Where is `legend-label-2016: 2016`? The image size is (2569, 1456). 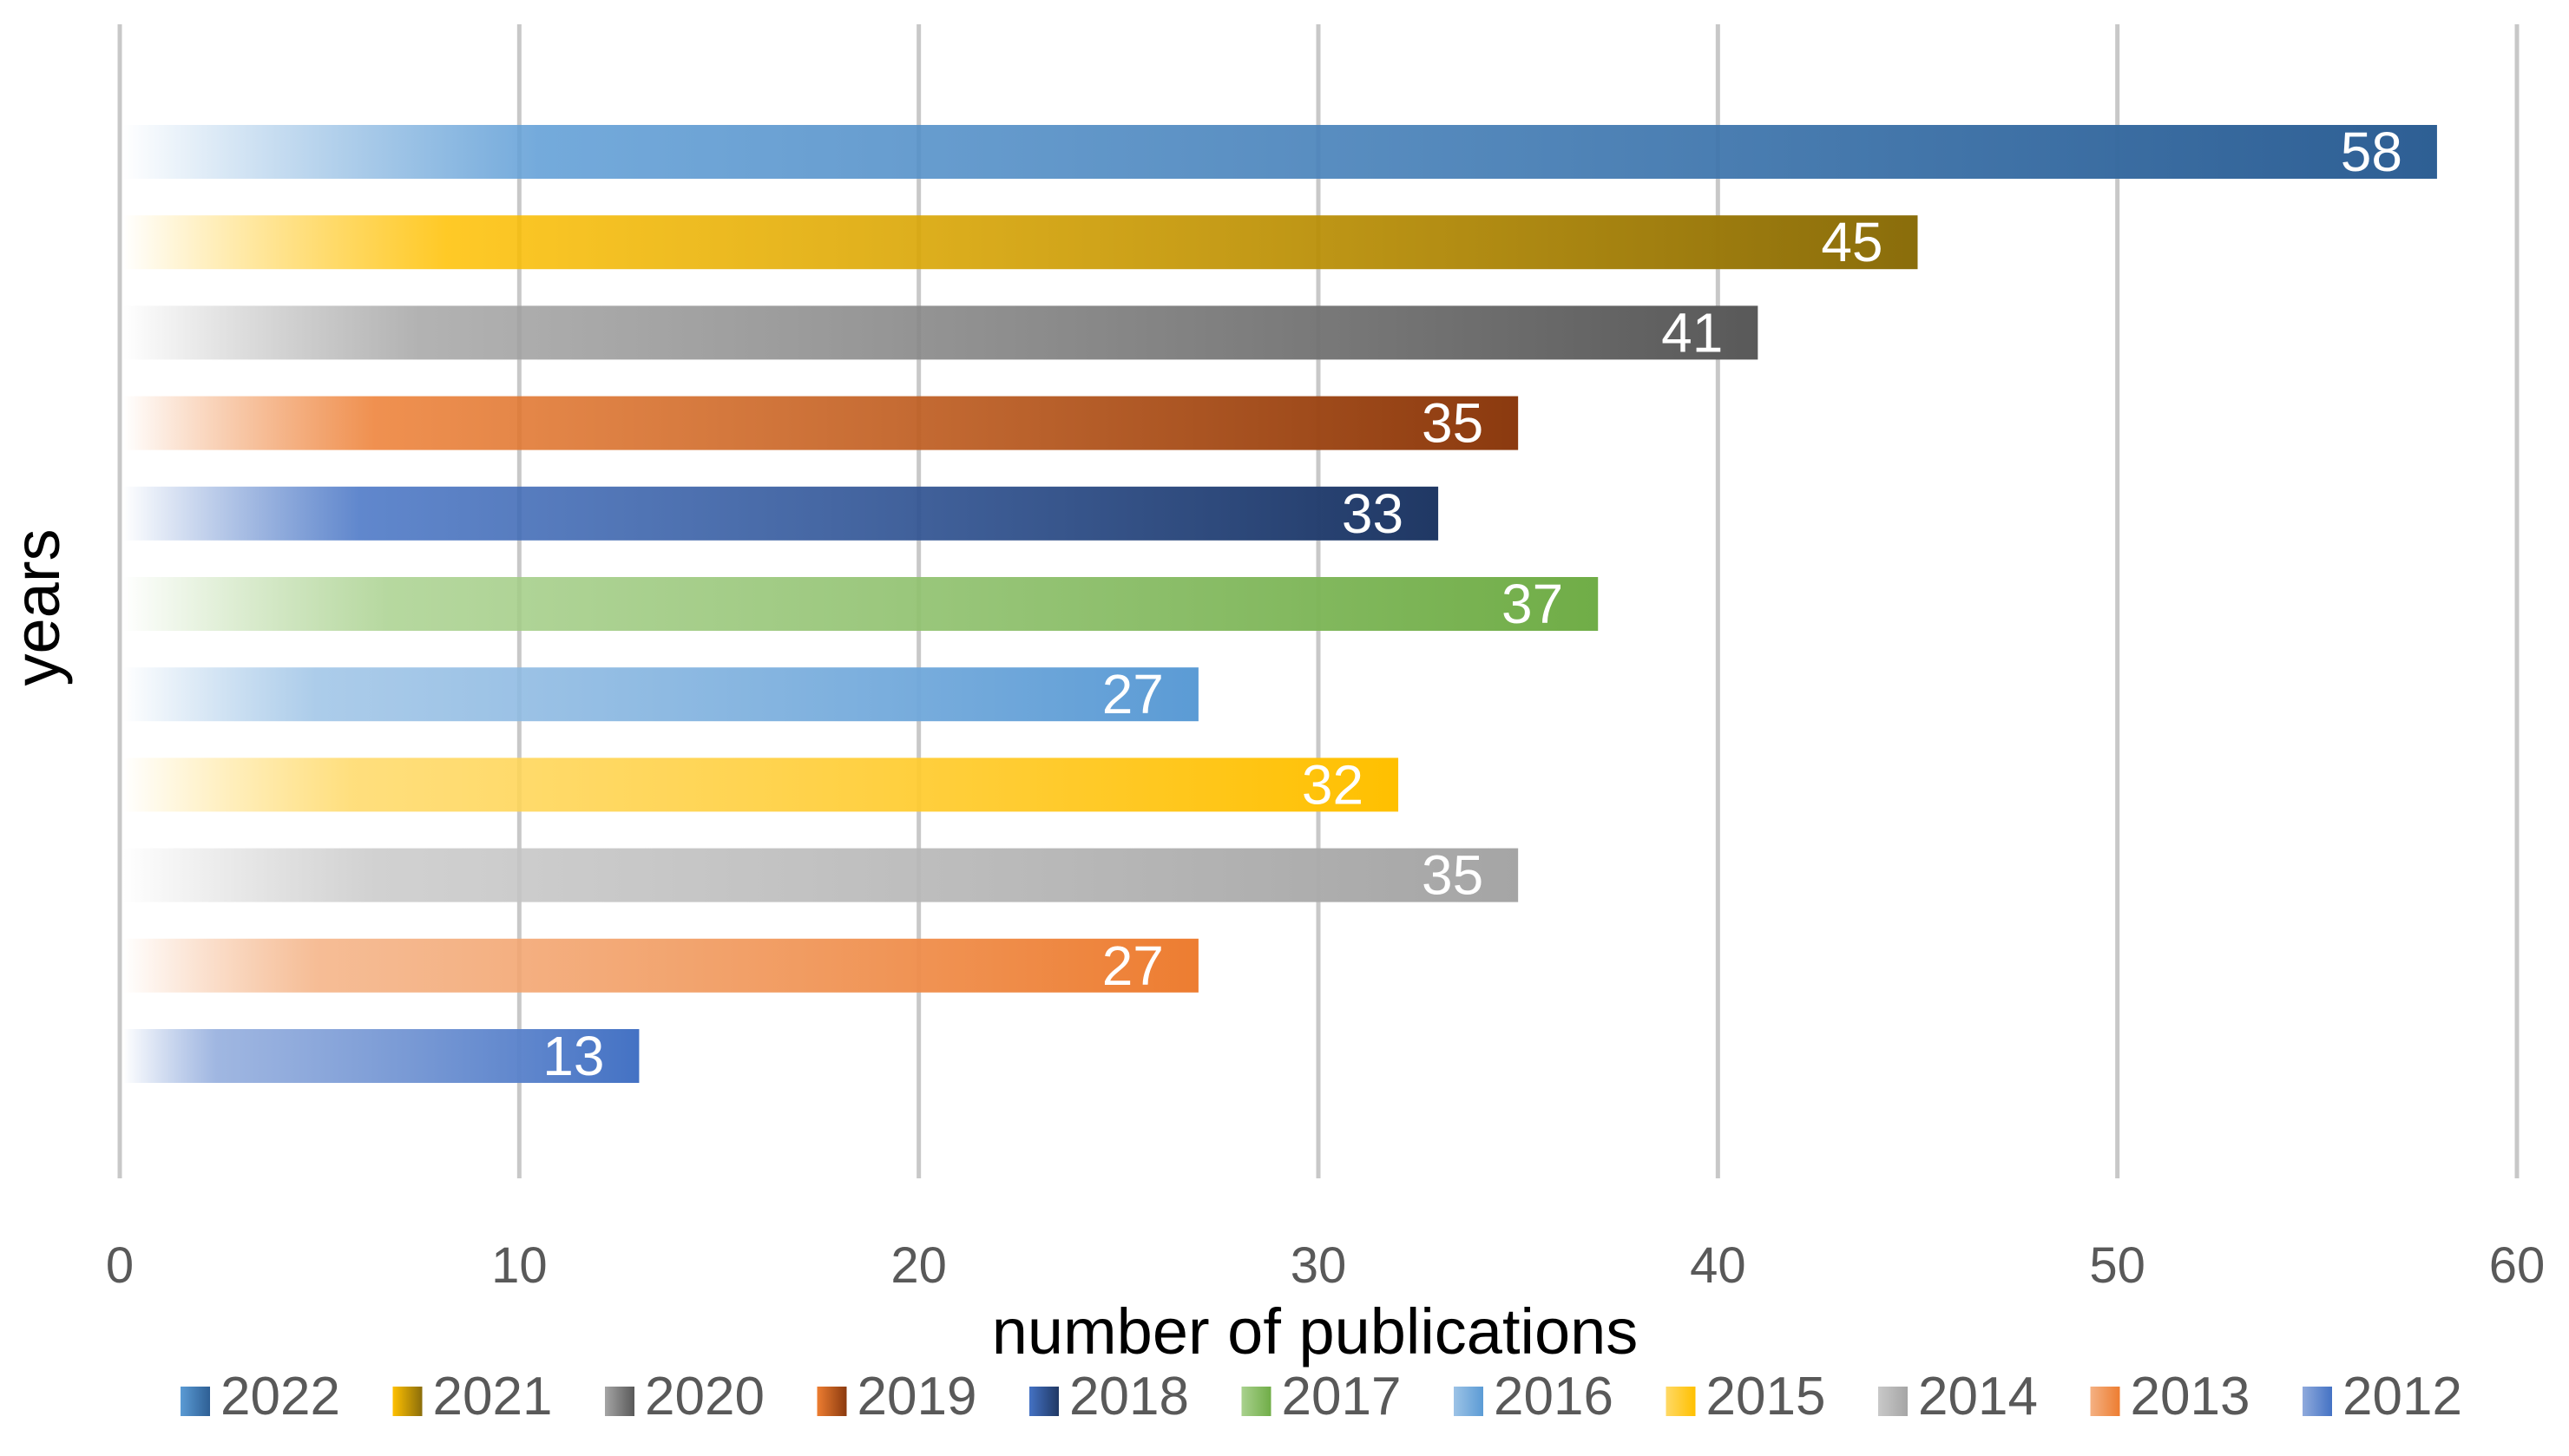
legend-label-2016: 2016 is located at coordinates (1553, 1396).